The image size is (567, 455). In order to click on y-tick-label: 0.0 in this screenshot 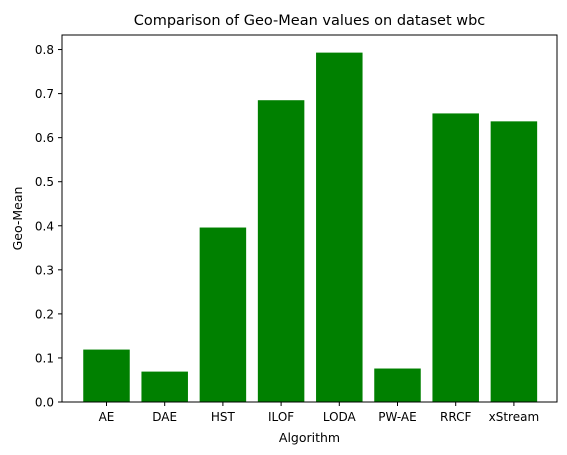, I will do `click(44, 403)`.